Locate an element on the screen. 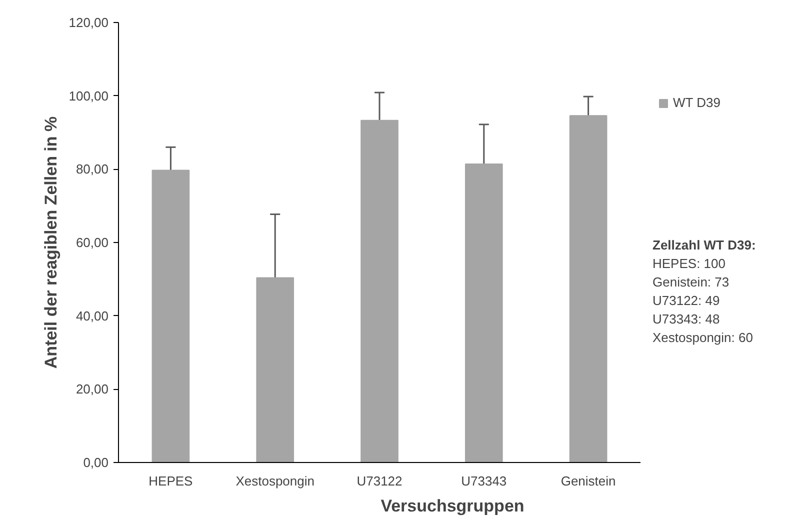  y-axis-title: Anteil der reagiblen Zellen in % is located at coordinates (51, 242).